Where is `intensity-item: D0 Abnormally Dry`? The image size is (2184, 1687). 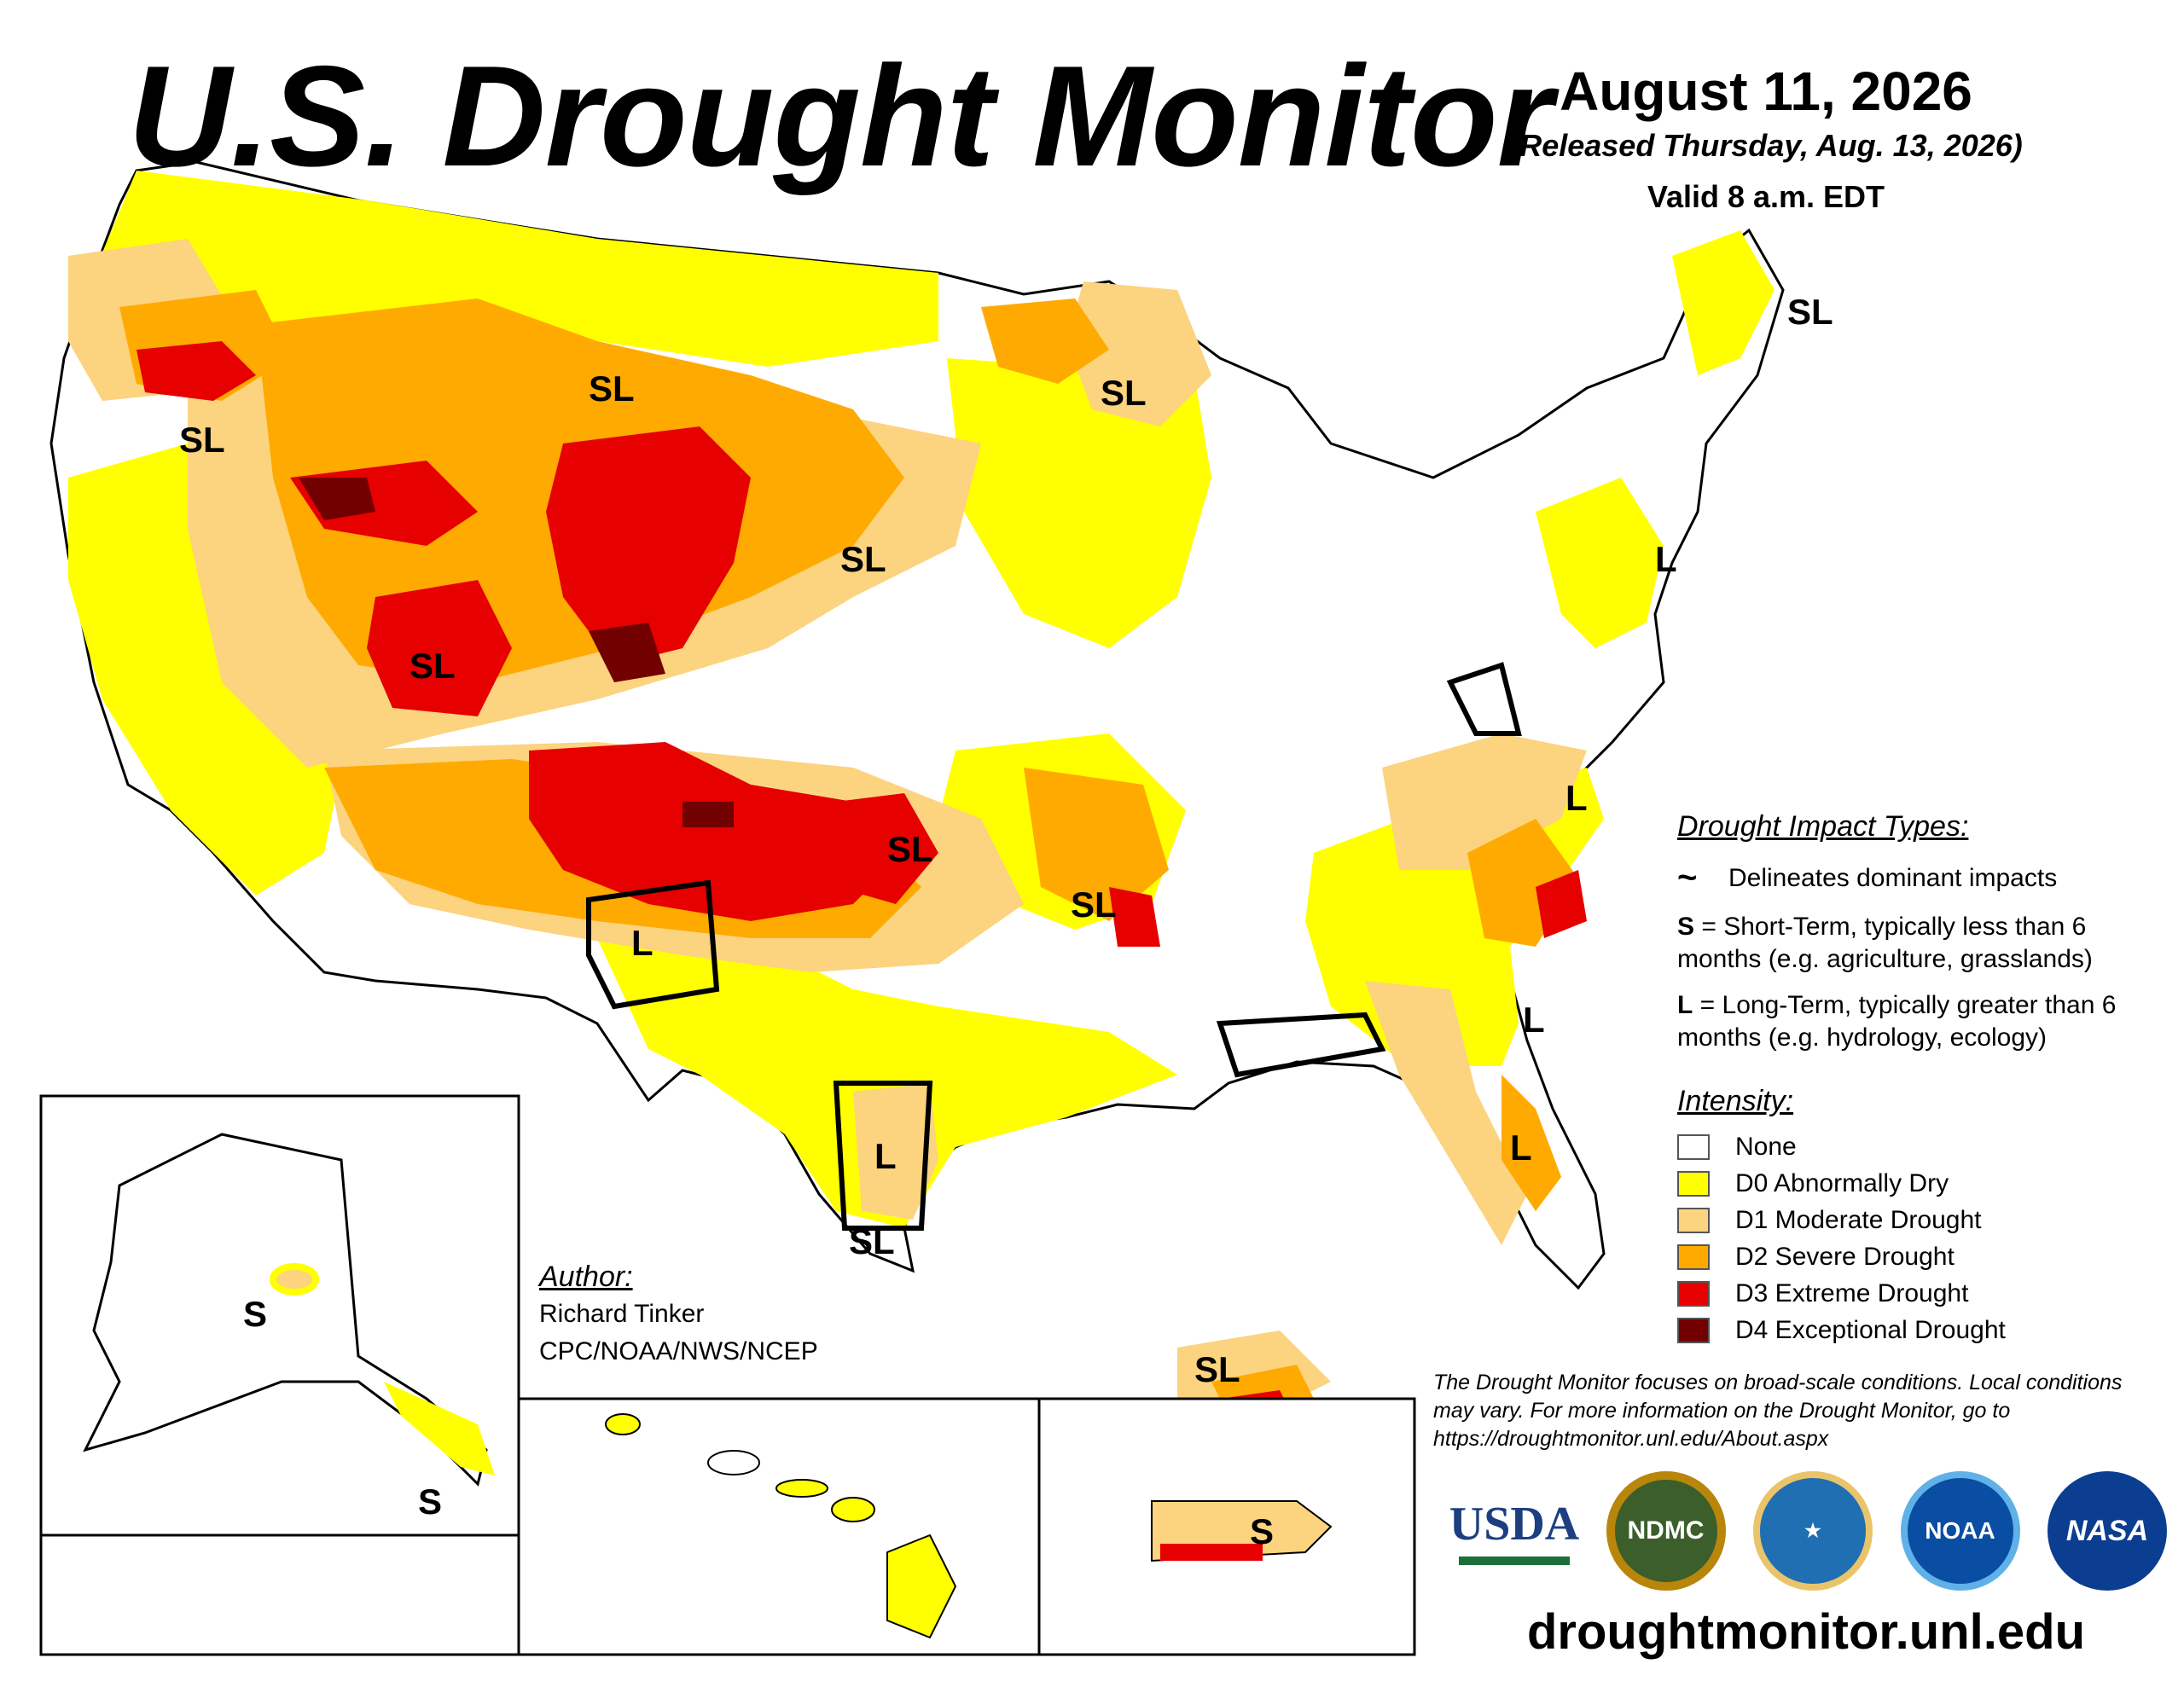 intensity-item: D0 Abnormally Dry is located at coordinates (1925, 1184).